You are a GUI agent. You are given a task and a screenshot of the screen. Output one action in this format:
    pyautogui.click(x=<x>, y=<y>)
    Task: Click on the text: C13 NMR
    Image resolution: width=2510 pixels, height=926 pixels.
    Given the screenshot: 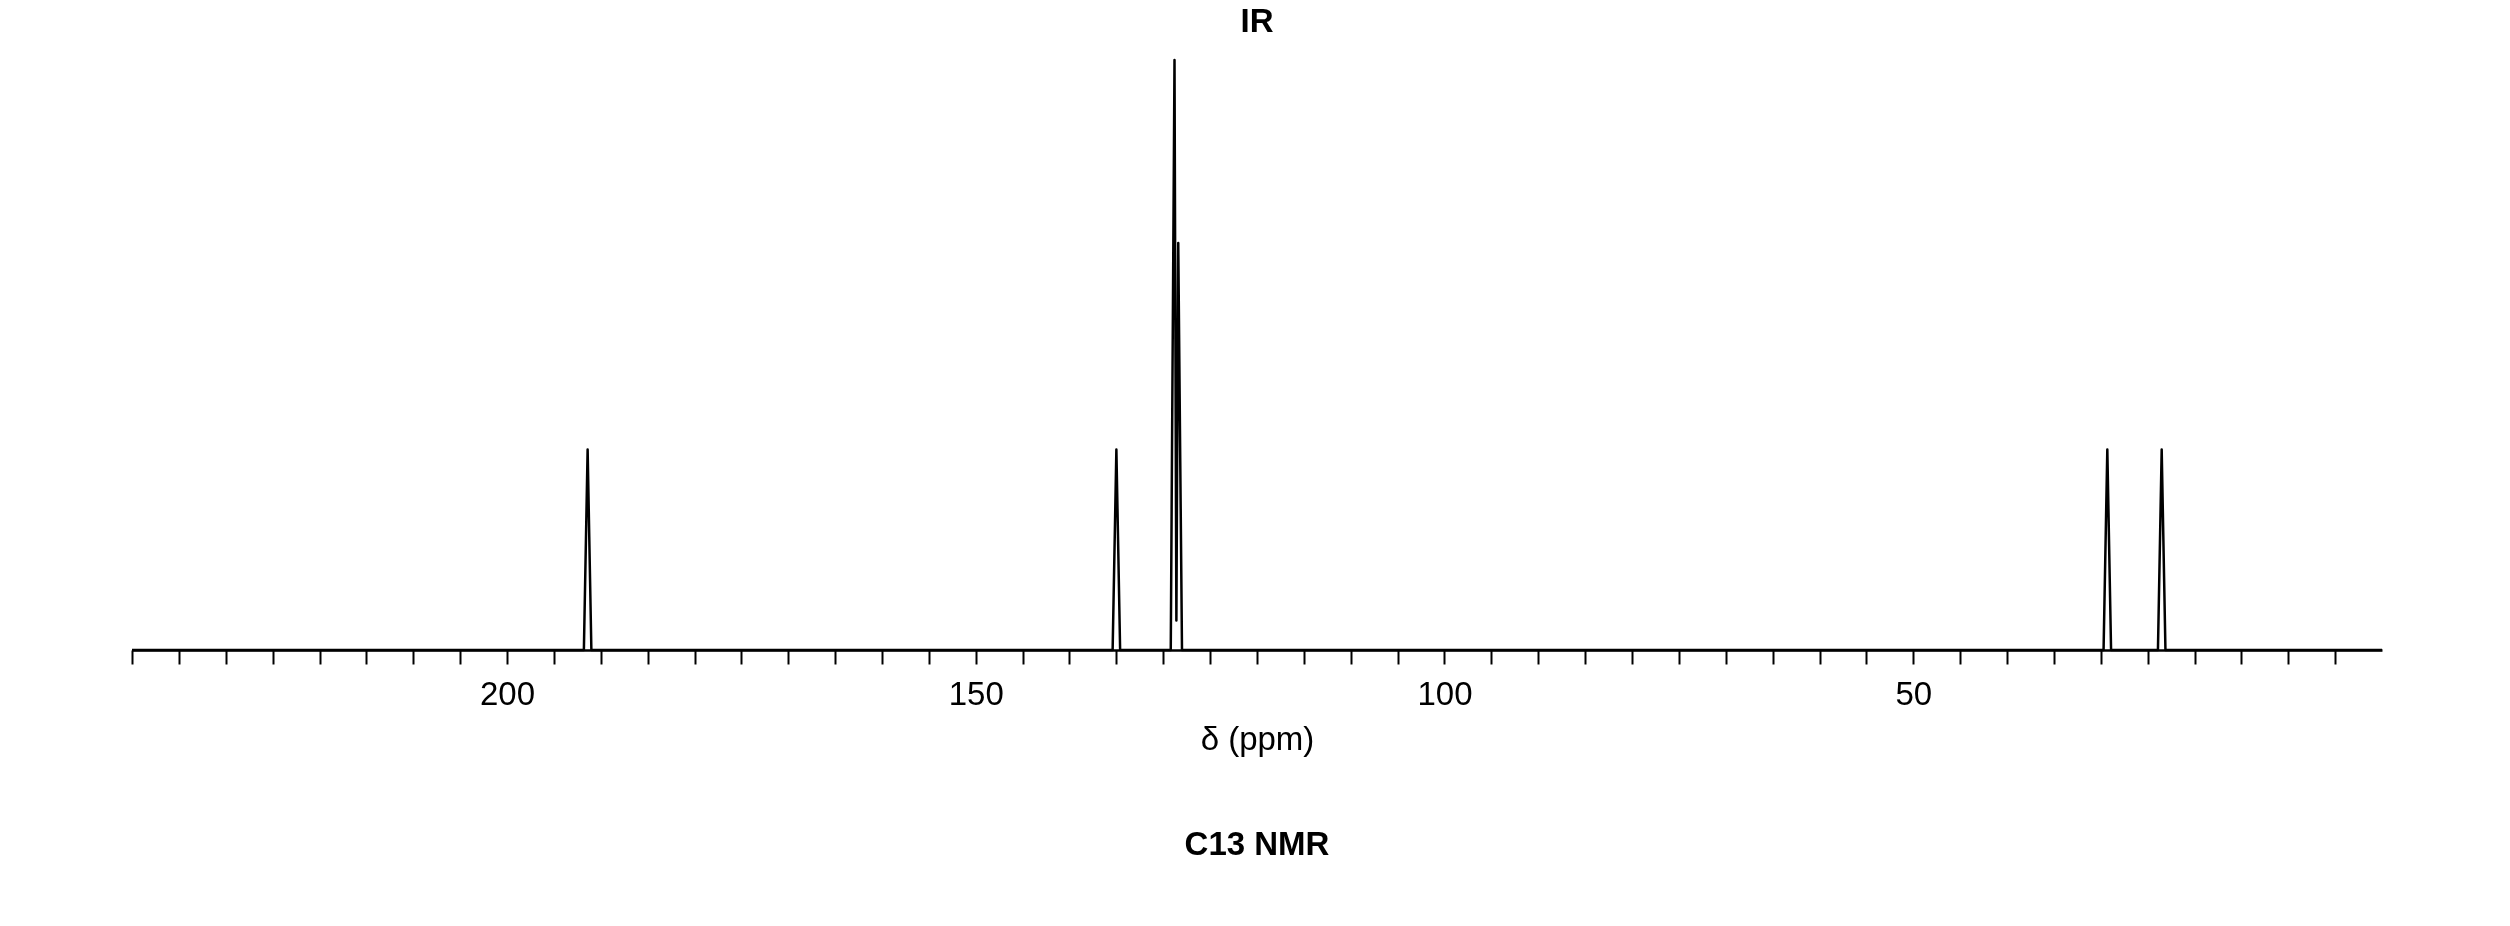 What is the action you would take?
    pyautogui.click(x=1257, y=843)
    